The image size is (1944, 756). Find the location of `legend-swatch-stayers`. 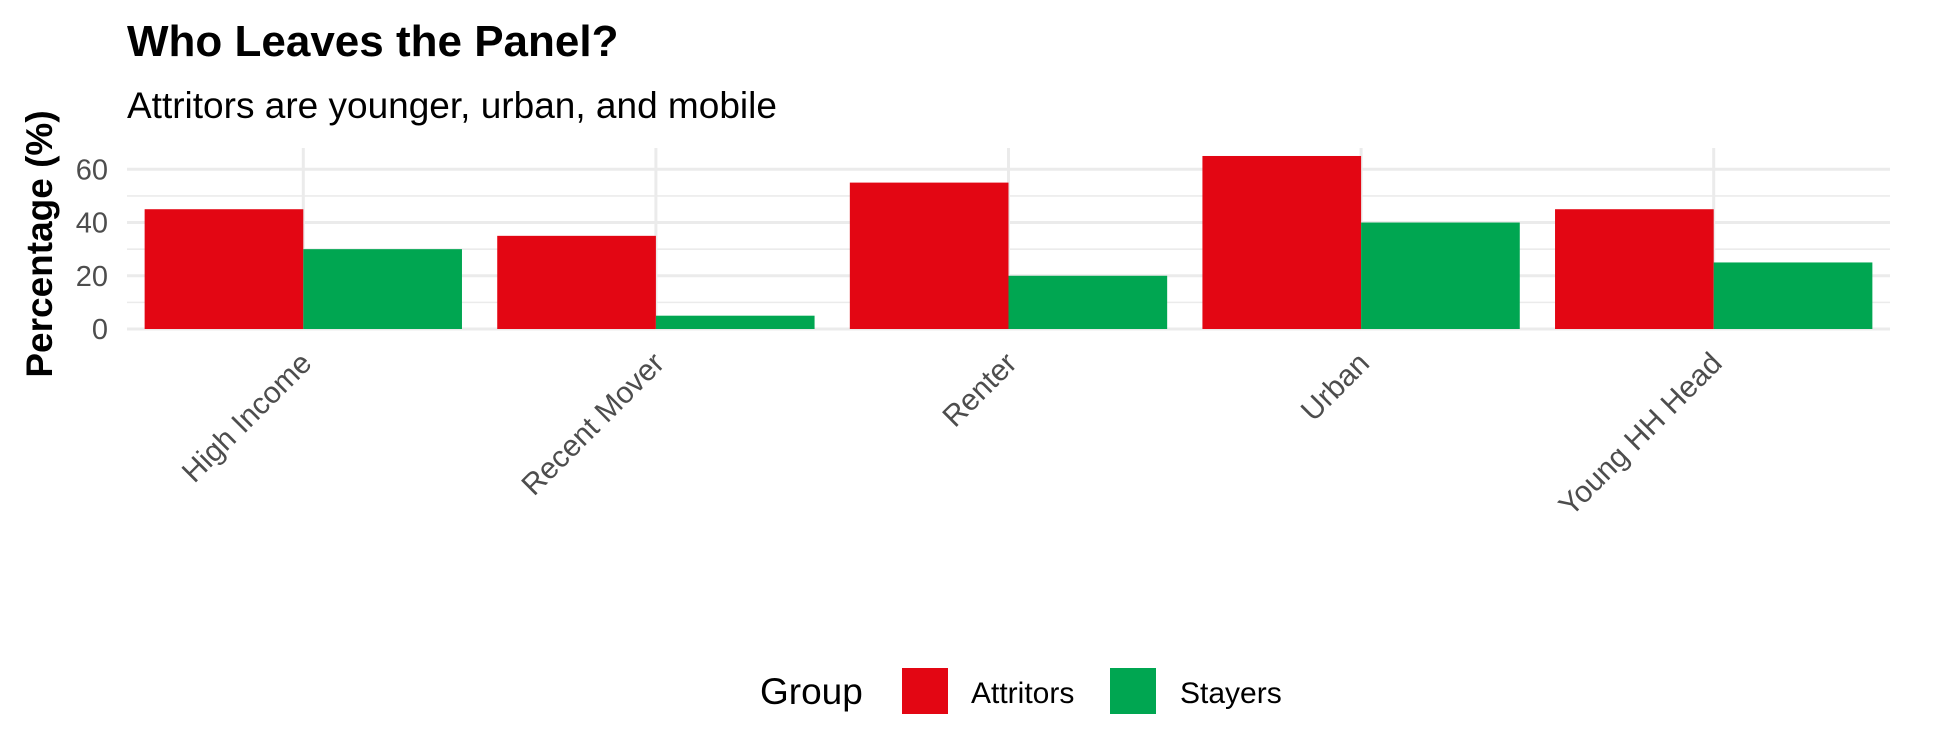

legend-swatch-stayers is located at coordinates (1133, 691).